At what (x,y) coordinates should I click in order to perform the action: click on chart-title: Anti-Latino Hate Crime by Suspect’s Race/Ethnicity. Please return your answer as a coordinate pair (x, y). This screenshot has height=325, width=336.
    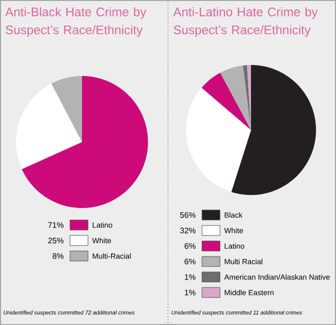
    Looking at the image, I should click on (245, 22).